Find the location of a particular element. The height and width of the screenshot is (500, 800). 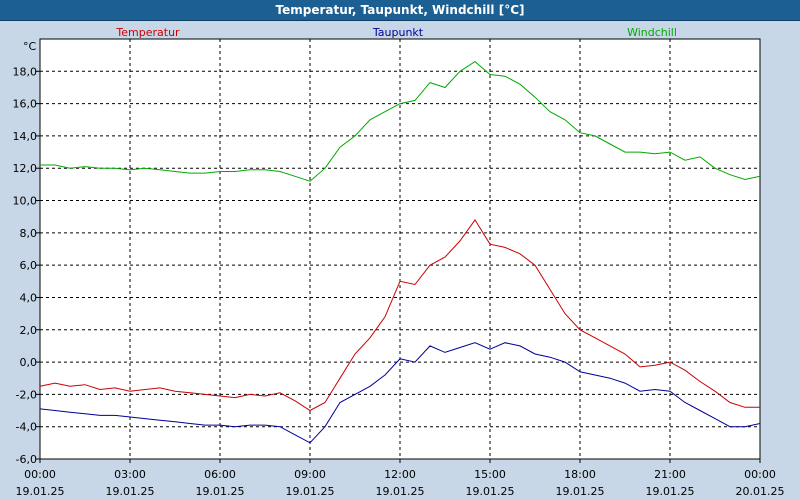

y-tick-label: -4,0 is located at coordinates (26, 427).